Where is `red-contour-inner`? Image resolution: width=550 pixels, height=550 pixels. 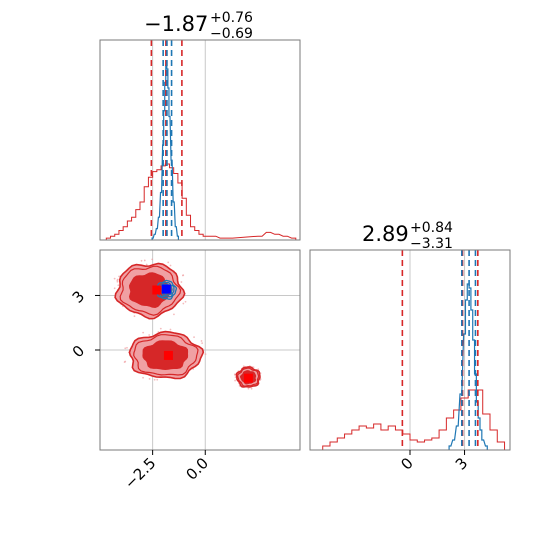 red-contour-inner is located at coordinates (150, 290).